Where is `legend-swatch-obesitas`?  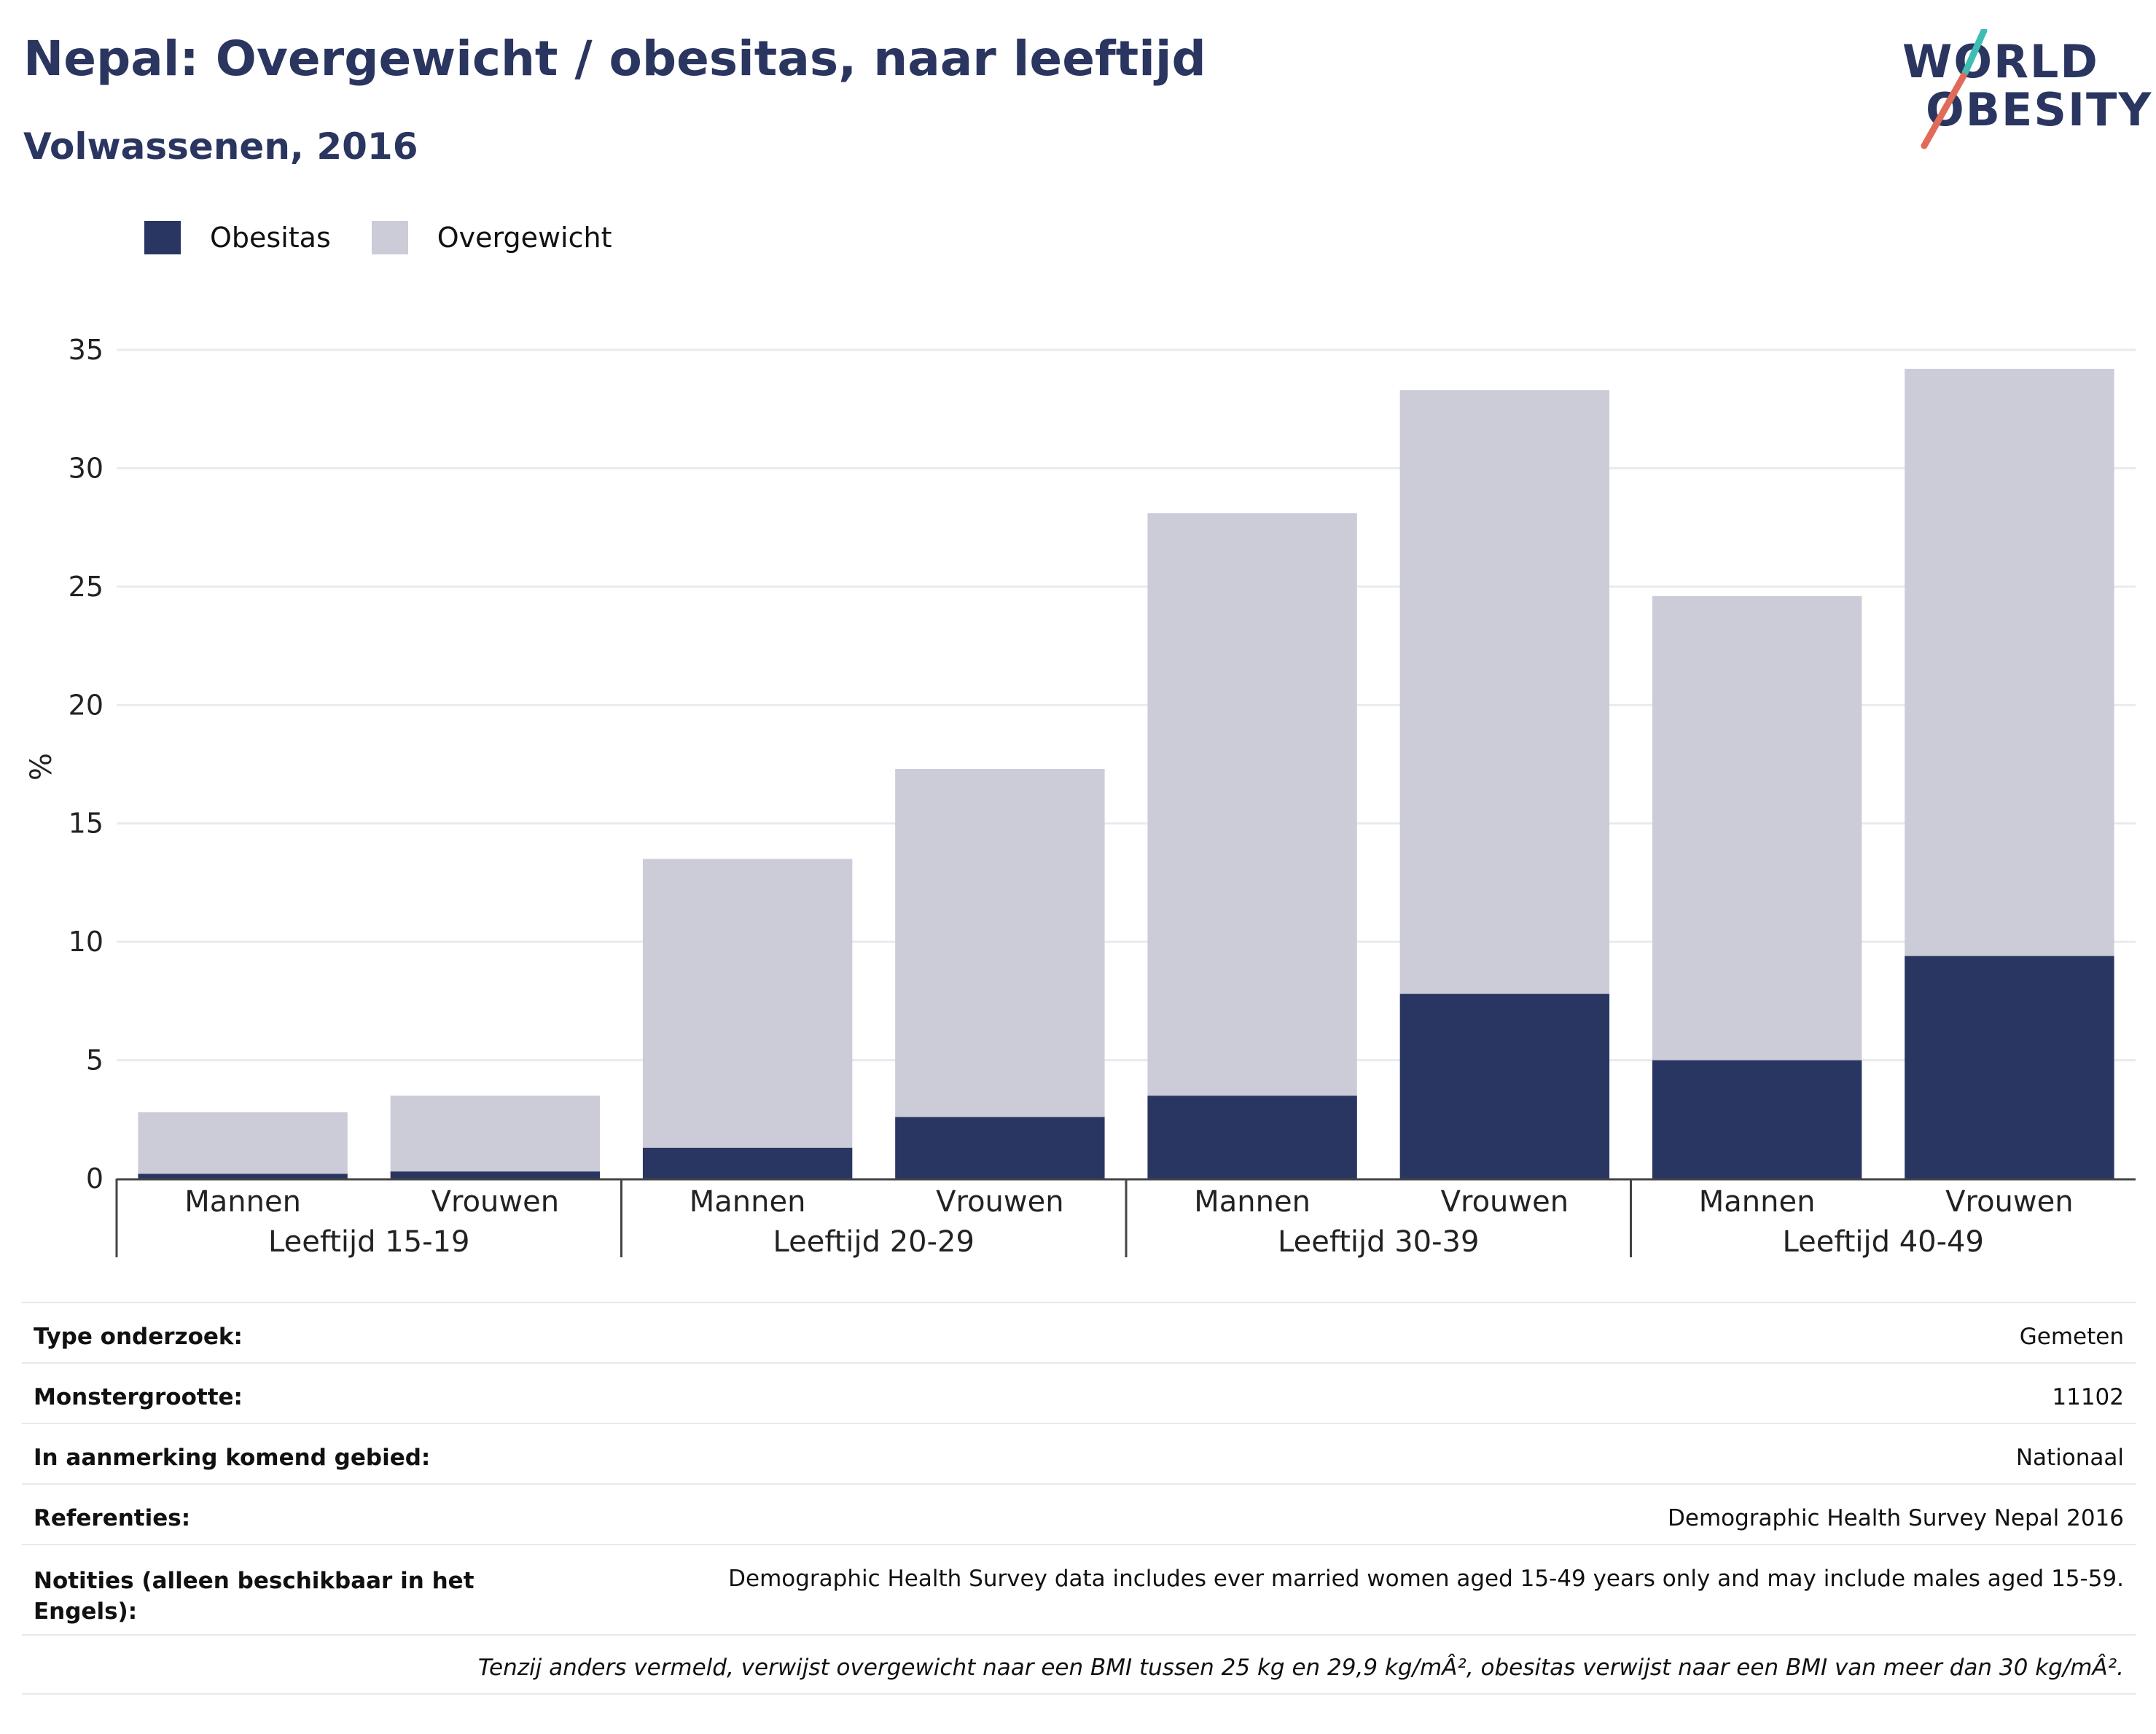
legend-swatch-obesitas is located at coordinates (162, 238).